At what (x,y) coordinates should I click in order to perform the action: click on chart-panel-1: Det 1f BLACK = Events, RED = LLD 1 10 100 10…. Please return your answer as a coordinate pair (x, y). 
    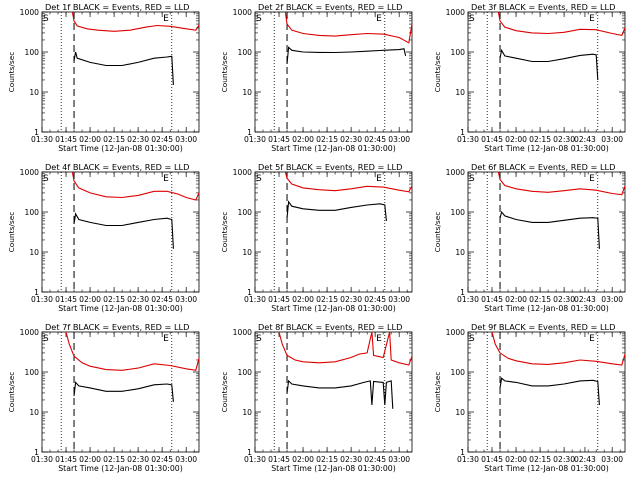
    Looking at the image, I should click on (103, 77).